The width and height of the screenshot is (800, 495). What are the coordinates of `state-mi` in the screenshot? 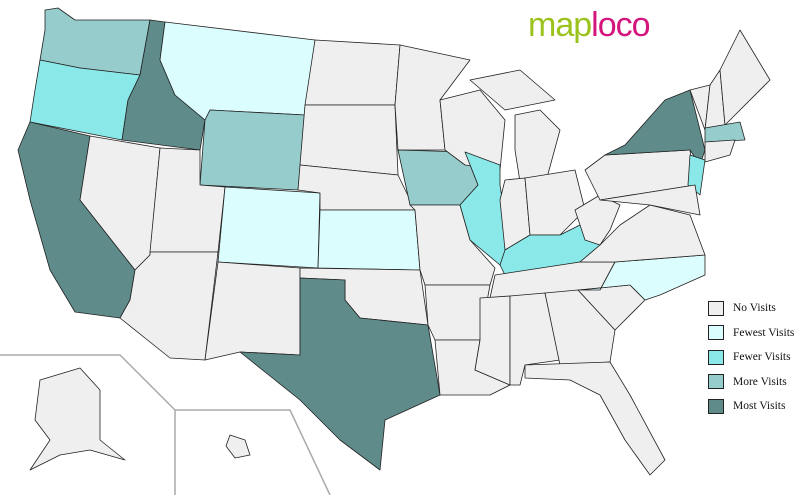 It's located at (512, 90).